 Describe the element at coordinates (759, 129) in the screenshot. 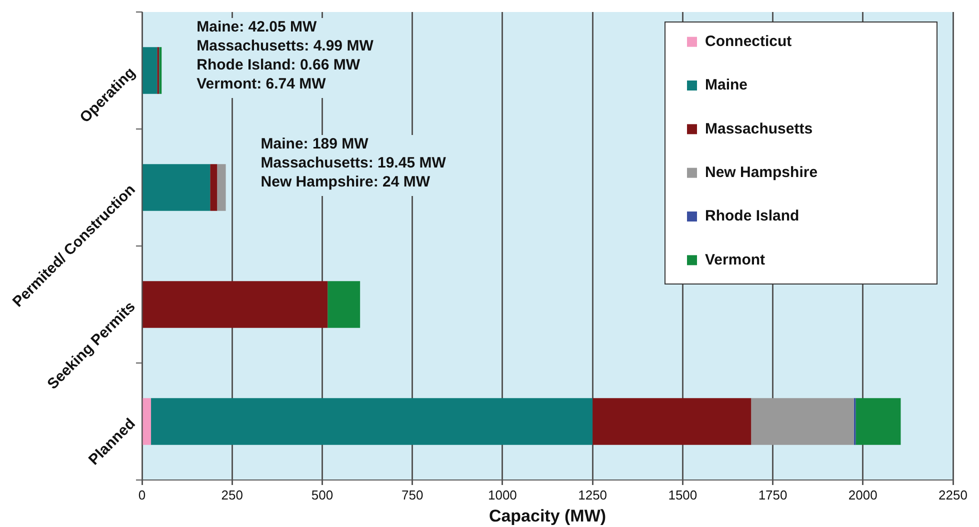

I see `legend-label: Massachusetts` at that location.